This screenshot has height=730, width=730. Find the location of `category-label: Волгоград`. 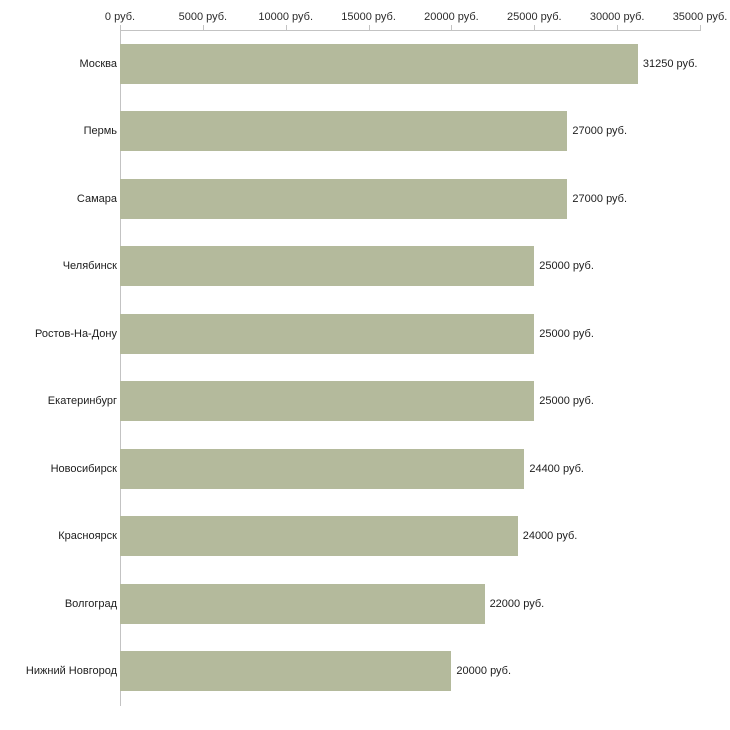

category-label: Волгоград is located at coordinates (90, 603).